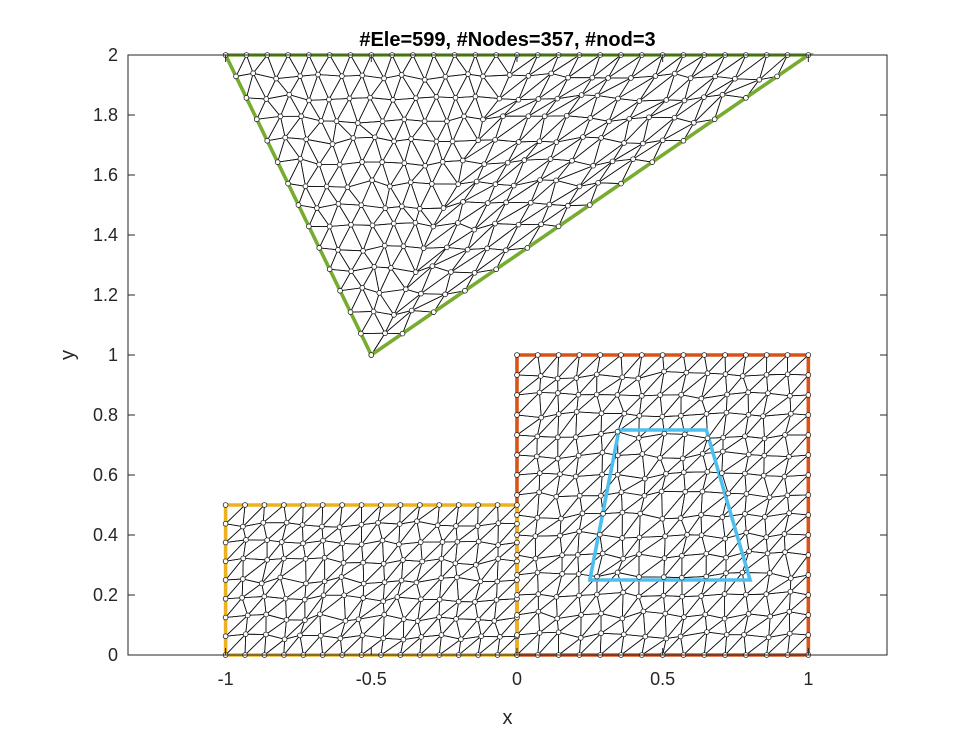  What do you see at coordinates (105, 595) in the screenshot?
I see `y-tick-label: 0.2` at bounding box center [105, 595].